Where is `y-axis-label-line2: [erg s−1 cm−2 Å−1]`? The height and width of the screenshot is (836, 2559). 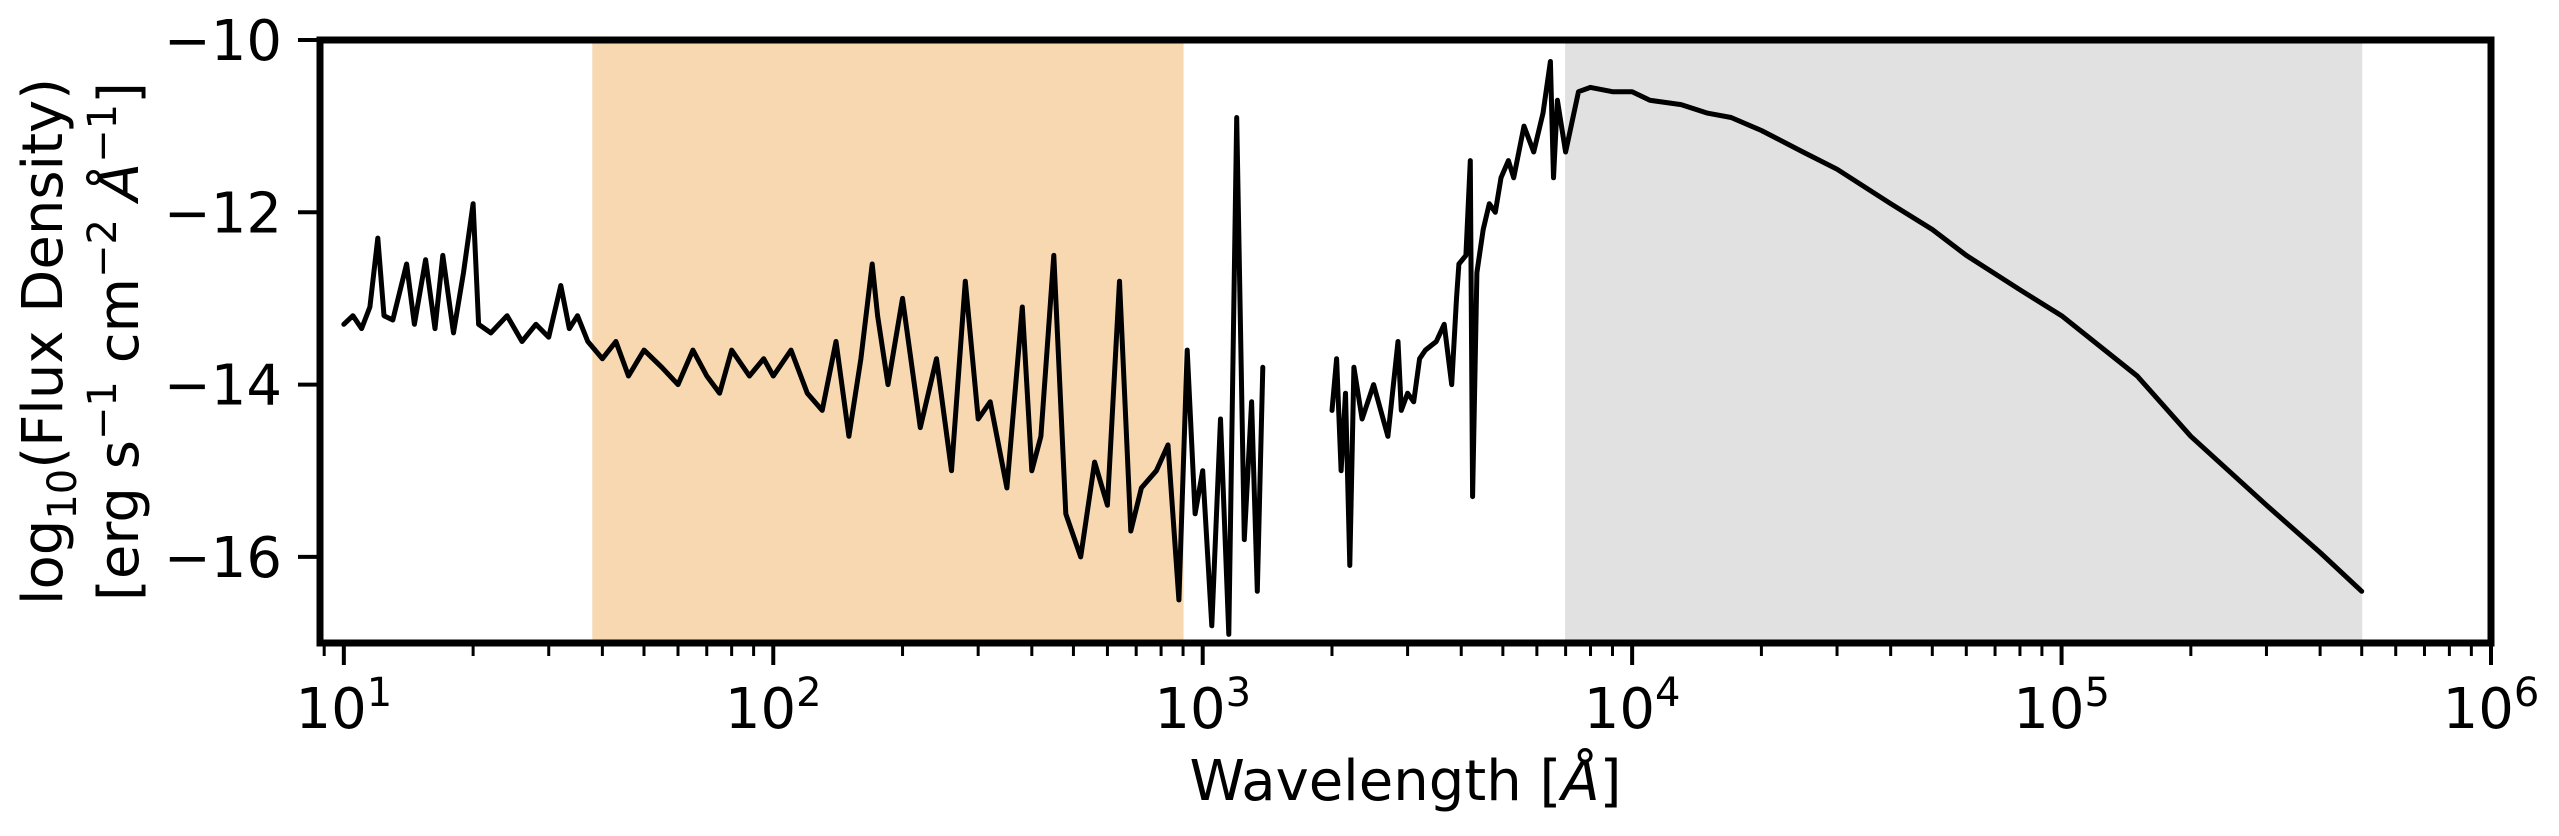
y-axis-label-line2: [erg s−1 cm−2 Å−1] is located at coordinates (116, 341).